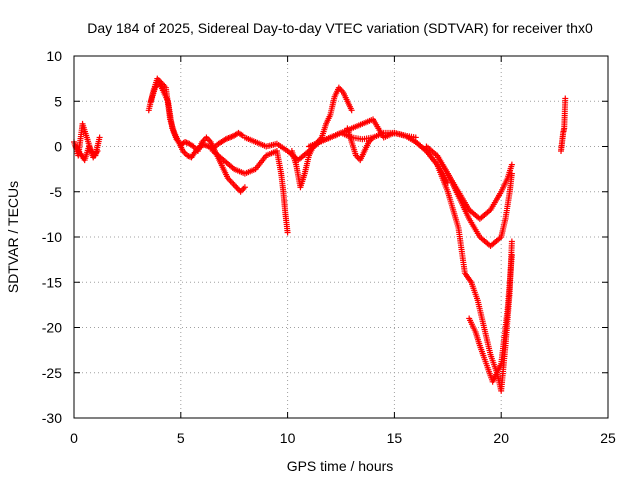 This screenshot has width=640, height=480. Describe the element at coordinates (360, 144) in the screenshot. I see `series-track-i` at that location.